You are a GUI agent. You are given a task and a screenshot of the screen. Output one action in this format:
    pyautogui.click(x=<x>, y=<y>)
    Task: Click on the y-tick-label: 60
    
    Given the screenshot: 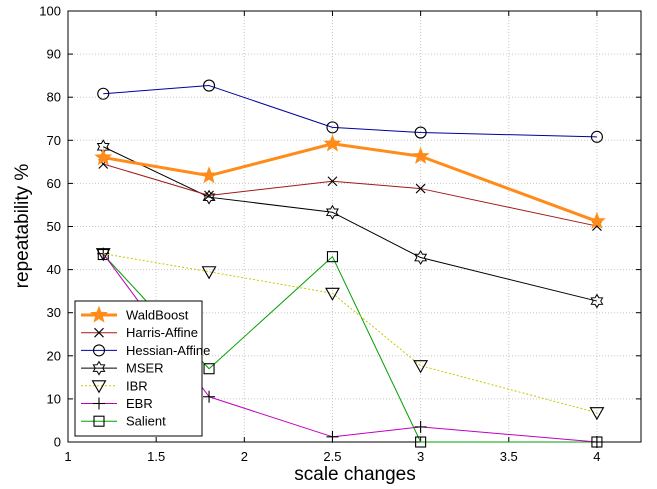 What is the action you would take?
    pyautogui.click(x=54, y=183)
    